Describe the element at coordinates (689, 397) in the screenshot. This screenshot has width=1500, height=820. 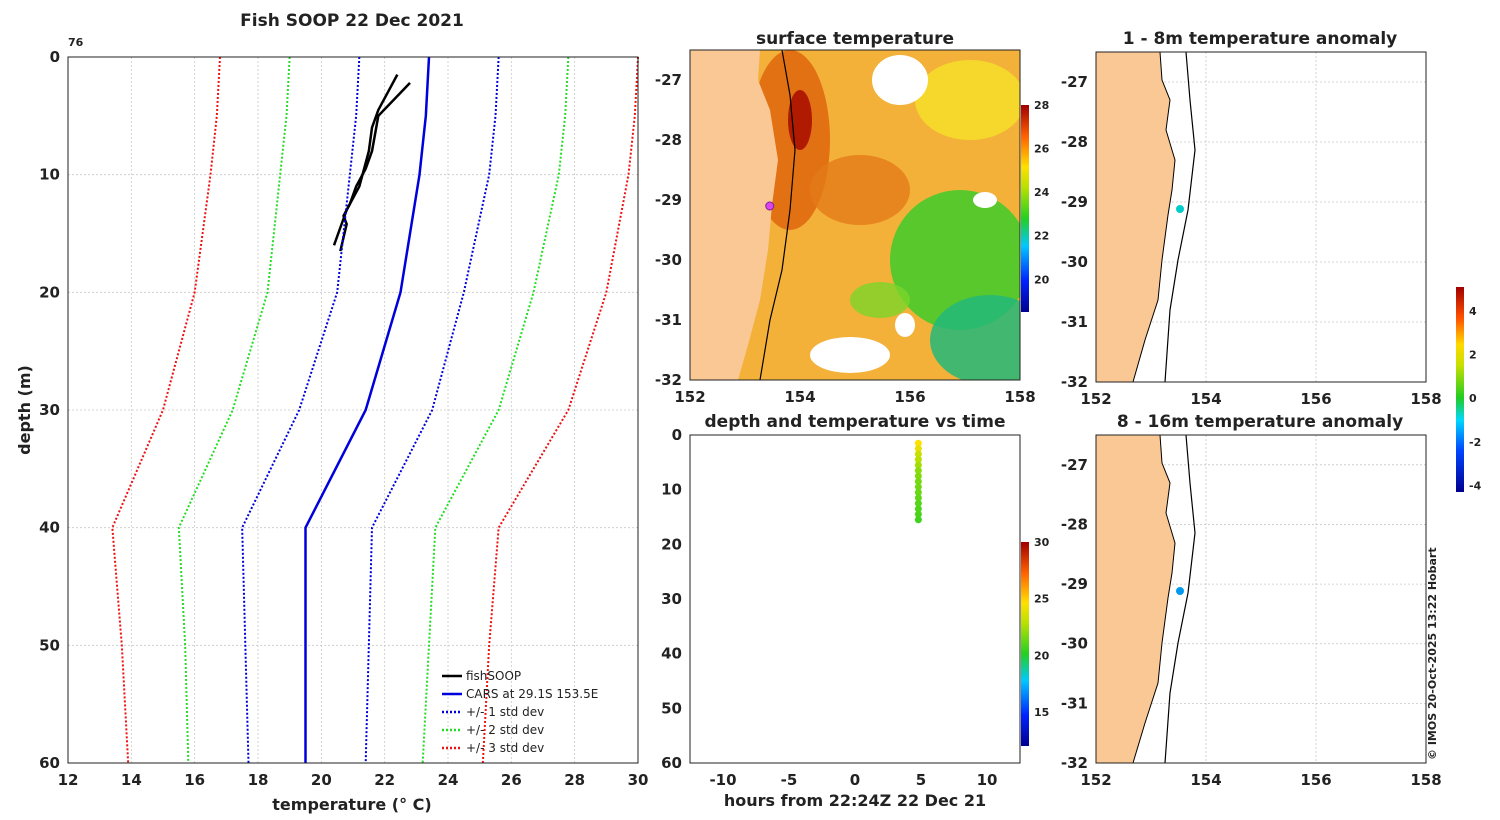
I see `sst-x-tick: 152` at that location.